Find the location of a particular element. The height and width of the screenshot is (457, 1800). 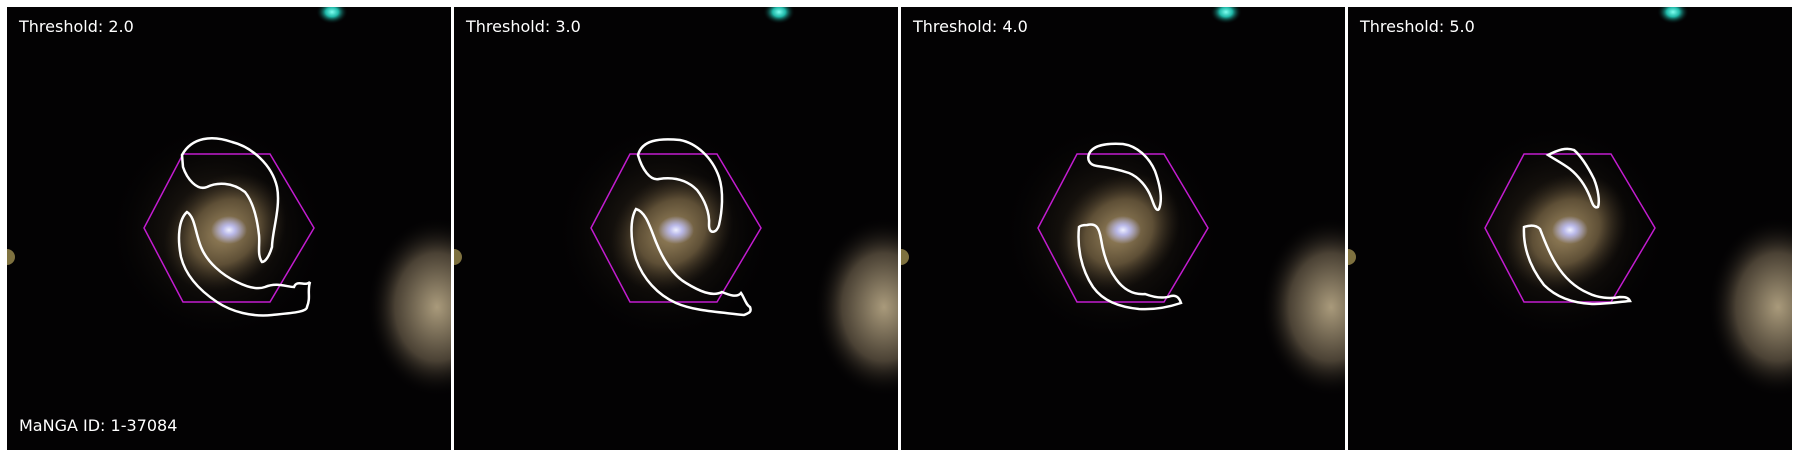

galaxy-id-label: MaNGA ID: 1-37084 is located at coordinates (98, 425).